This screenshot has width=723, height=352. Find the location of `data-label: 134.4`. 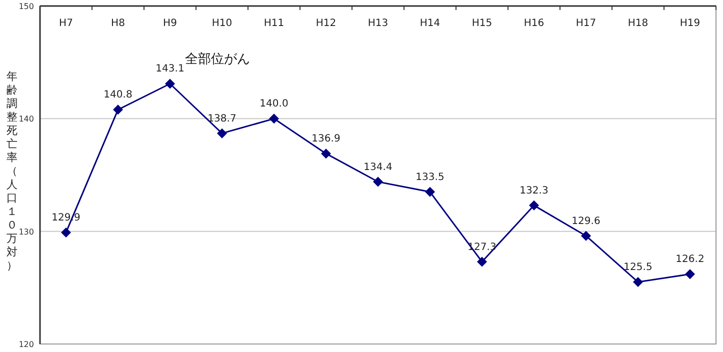

data-label: 134.4 is located at coordinates (378, 167).